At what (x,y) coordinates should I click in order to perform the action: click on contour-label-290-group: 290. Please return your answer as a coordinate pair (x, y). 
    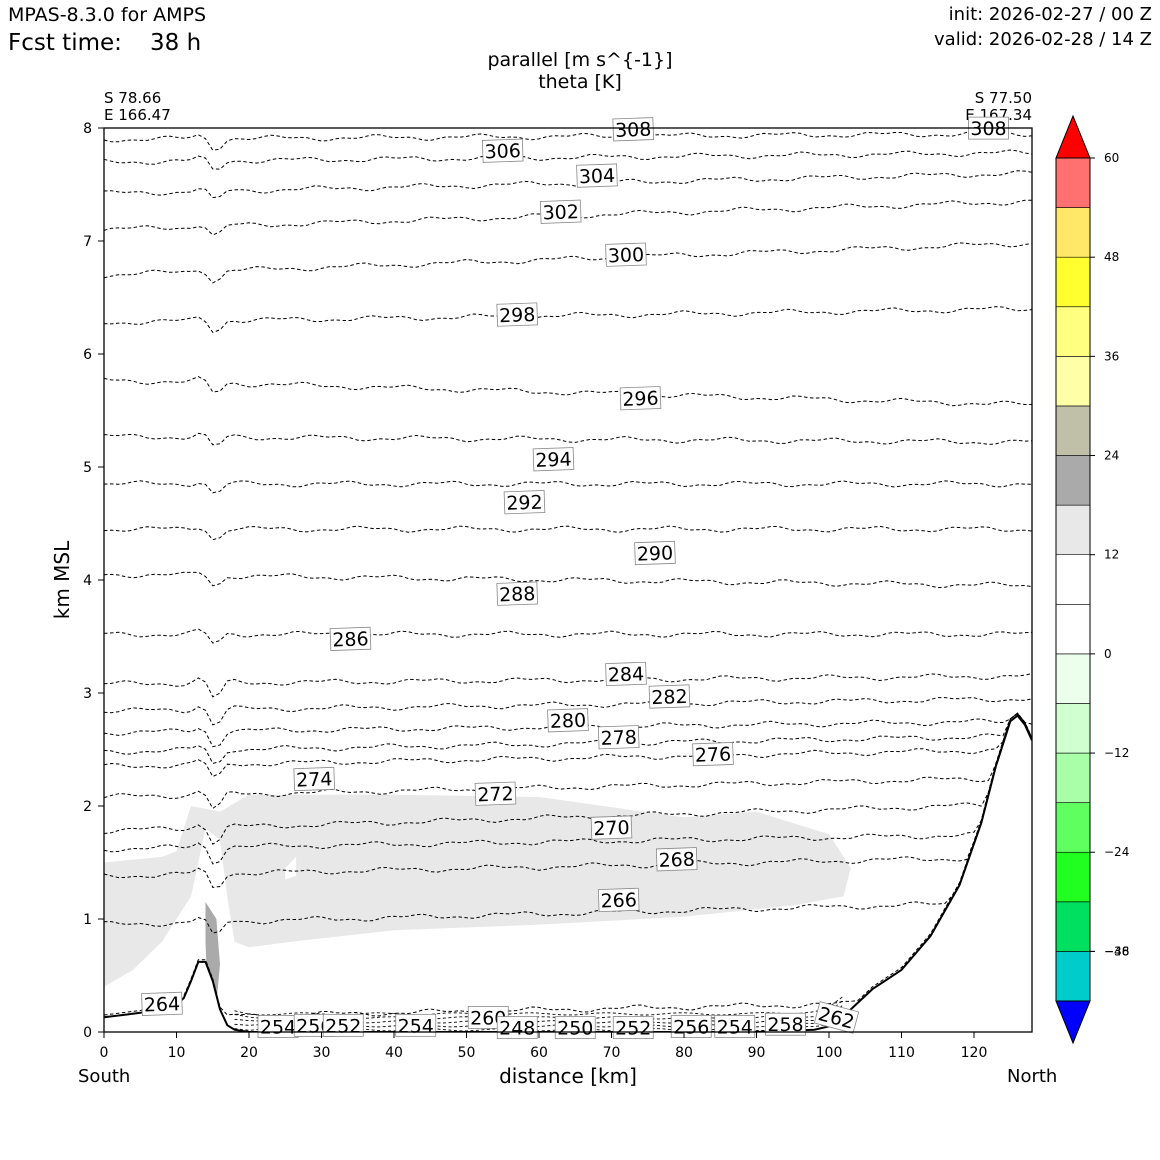
    Looking at the image, I should click on (655, 553).